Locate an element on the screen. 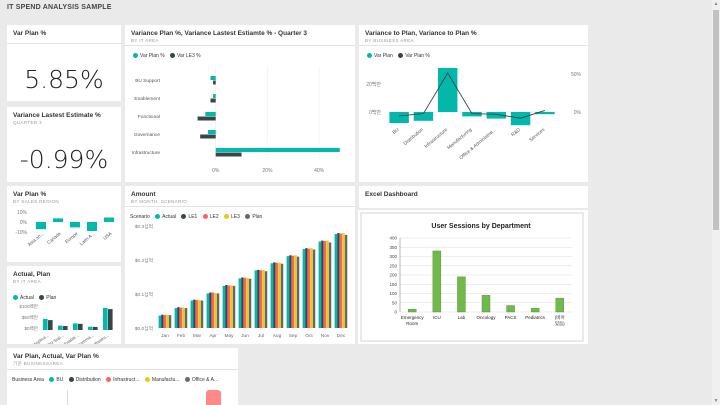  category-label: Pediatrics is located at coordinates (535, 317).